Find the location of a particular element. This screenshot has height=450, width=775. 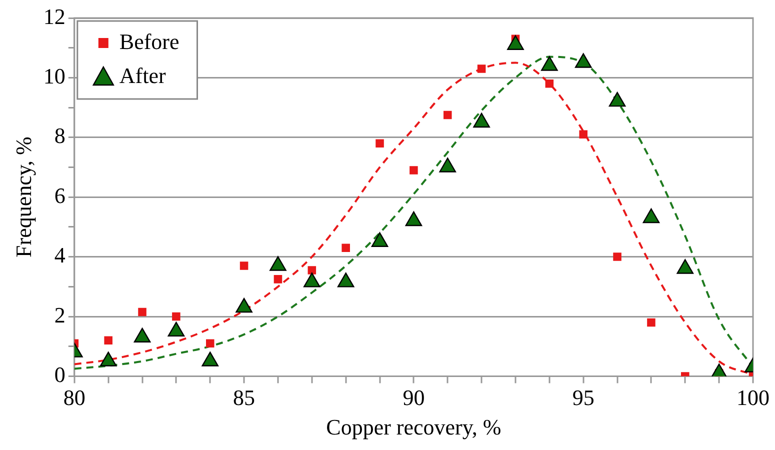

x-tick-label: 80 is located at coordinates (74, 397).